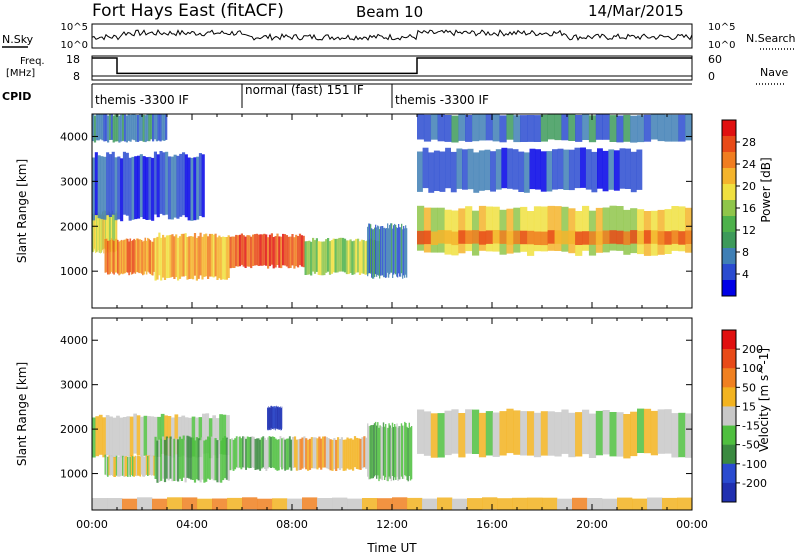  I want to click on x-tick-label: 20:00, so click(592, 524).